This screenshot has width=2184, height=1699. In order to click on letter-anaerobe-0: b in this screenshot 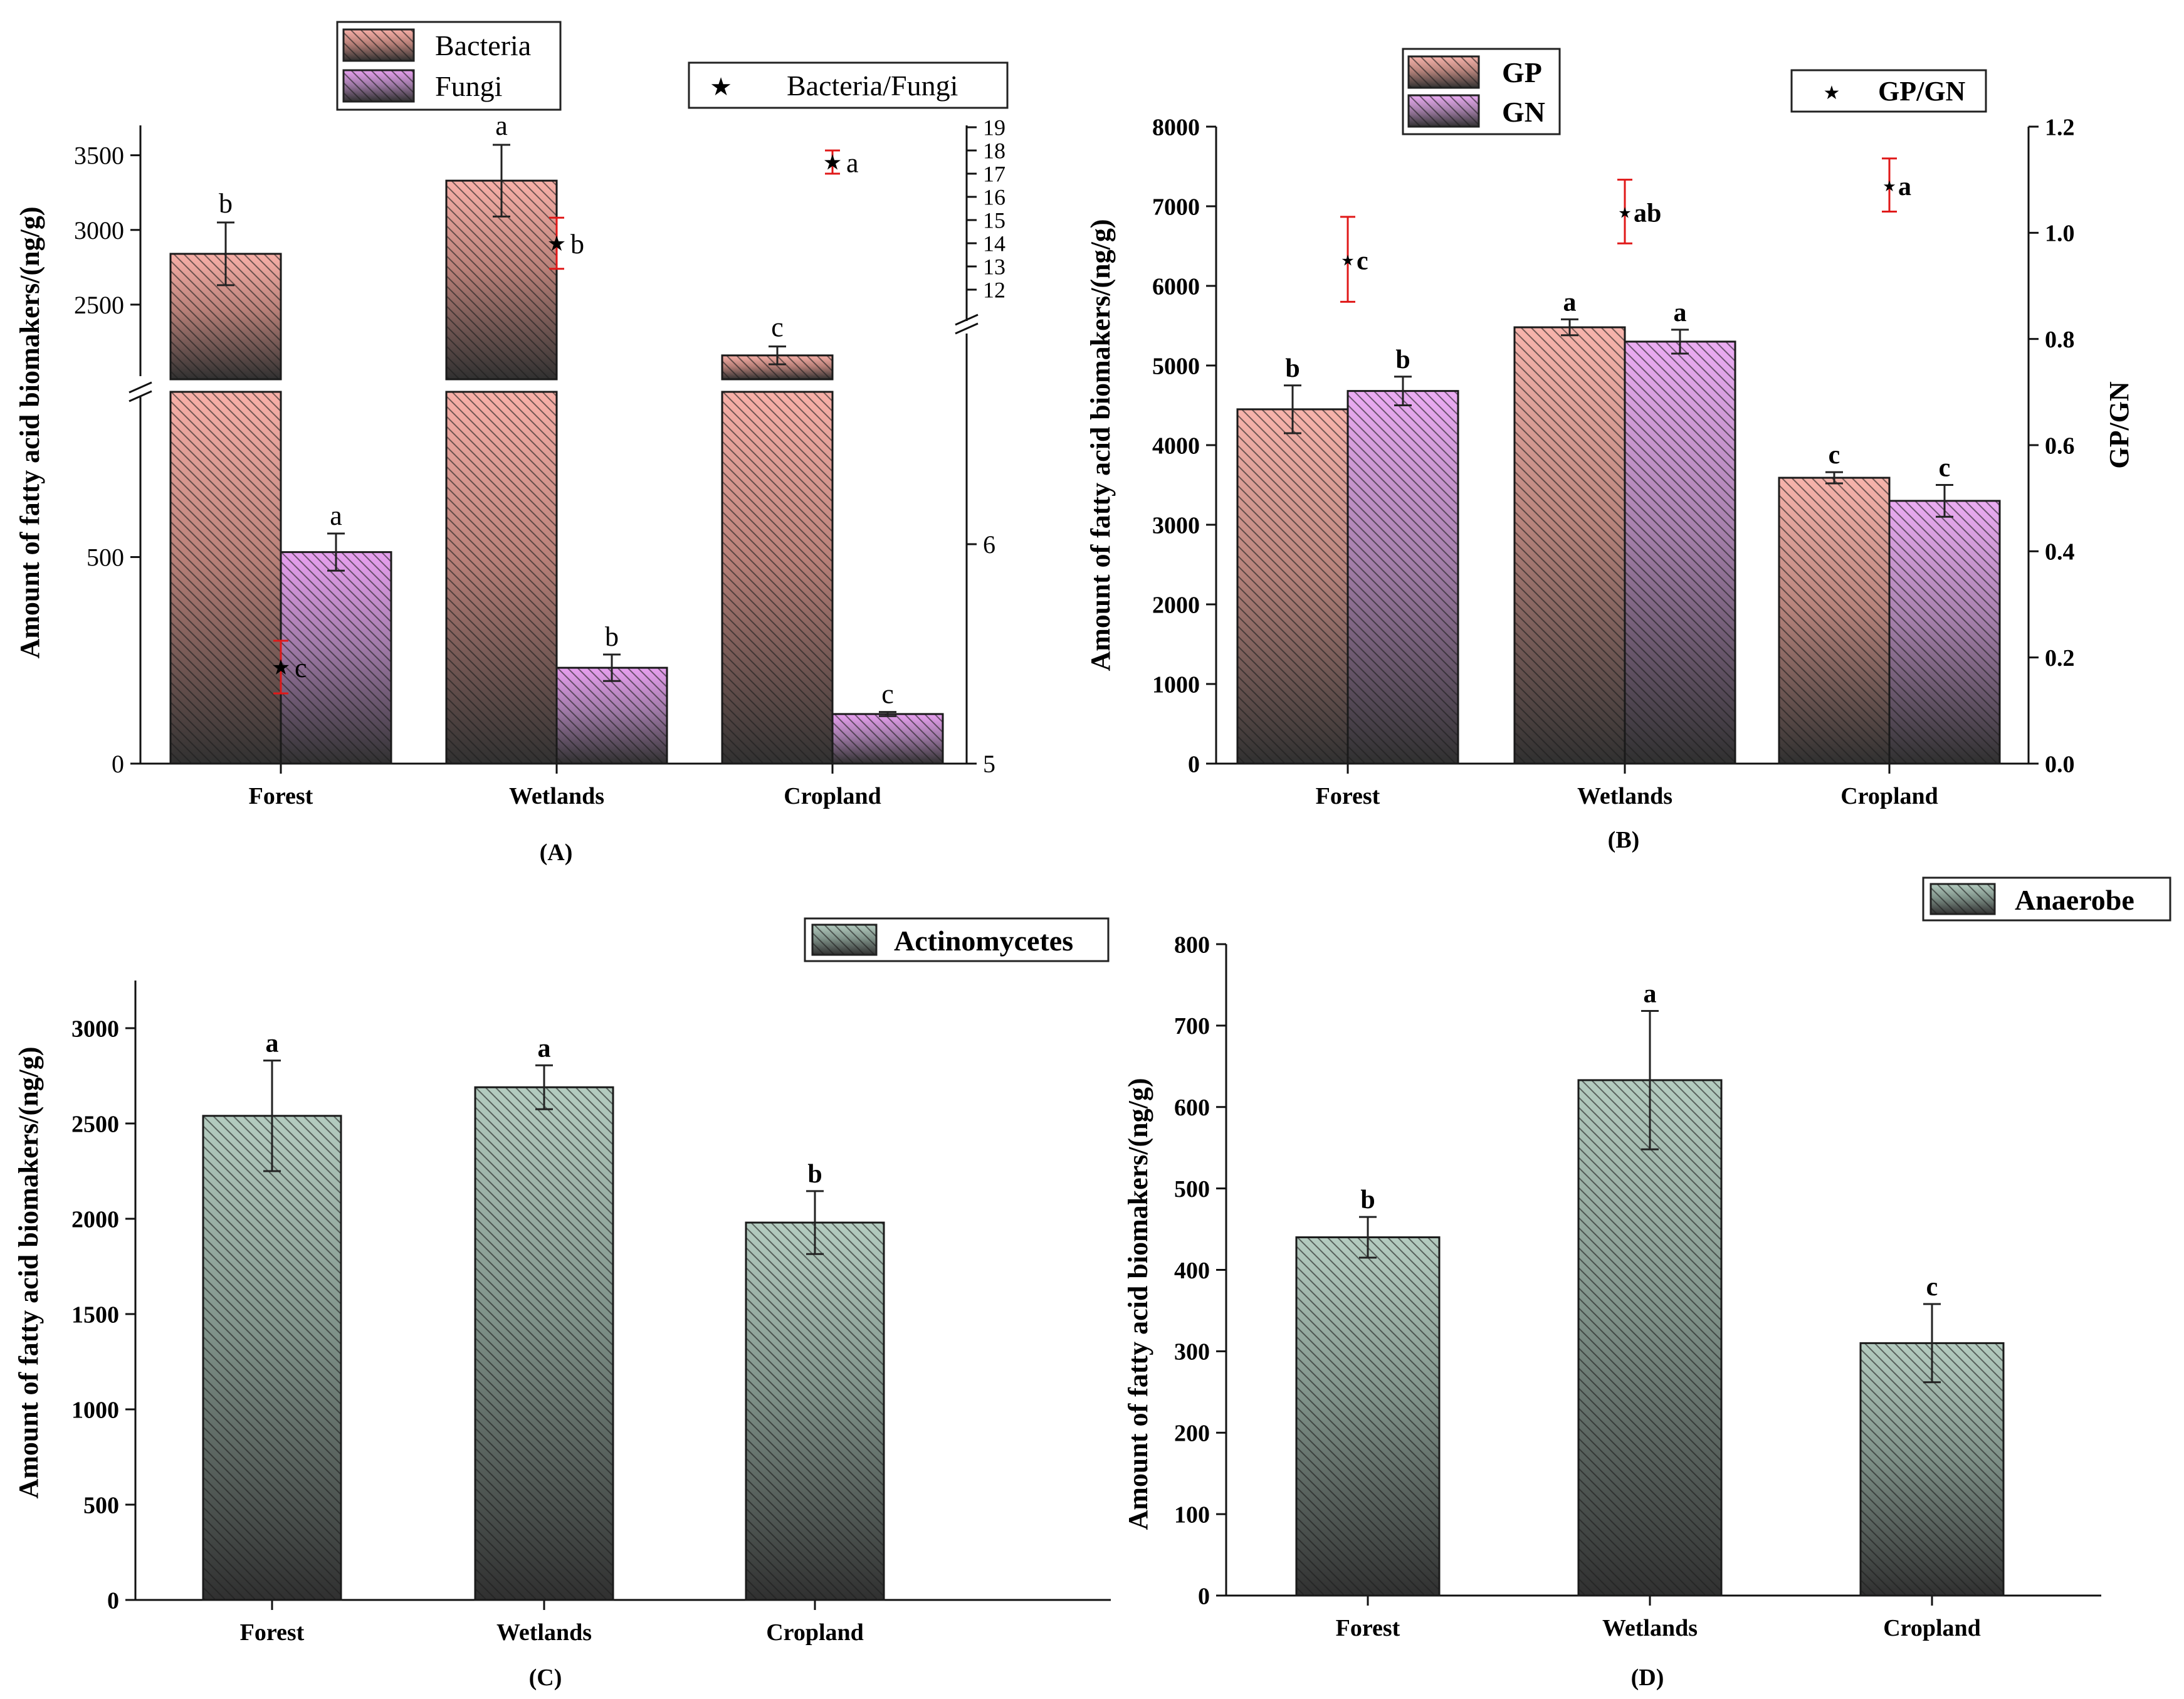, I will do `click(1368, 1200)`.